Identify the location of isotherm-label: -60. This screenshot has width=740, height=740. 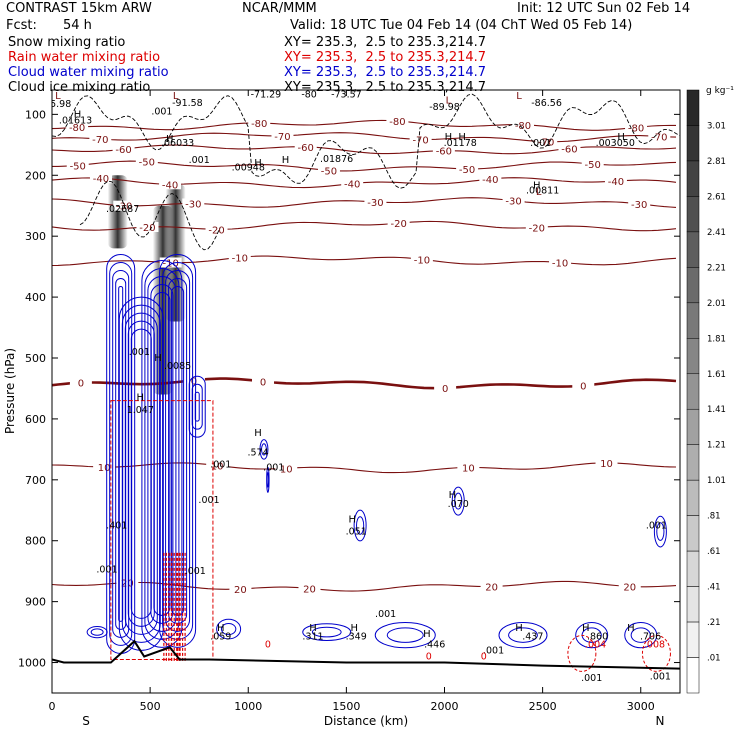
(444, 152).